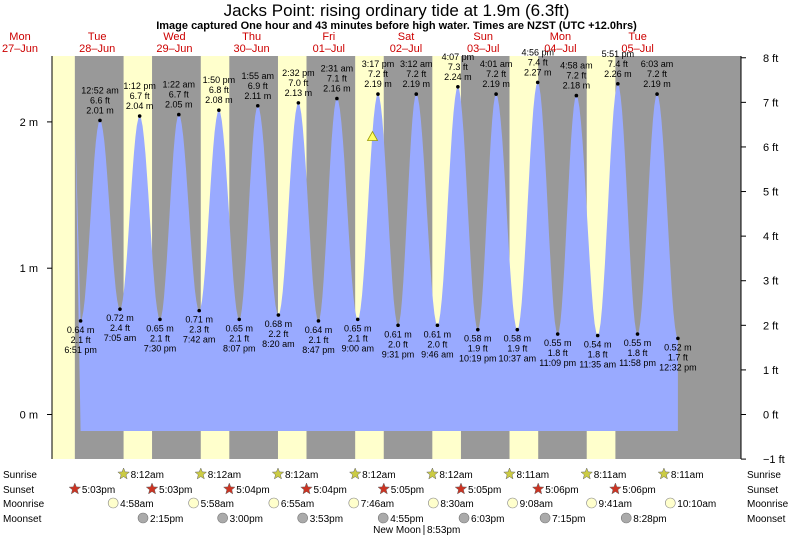 Image resolution: width=793 pixels, height=538 pixels. Describe the element at coordinates (678, 347) in the screenshot. I see `low-tide-label: 0.52 m` at that location.